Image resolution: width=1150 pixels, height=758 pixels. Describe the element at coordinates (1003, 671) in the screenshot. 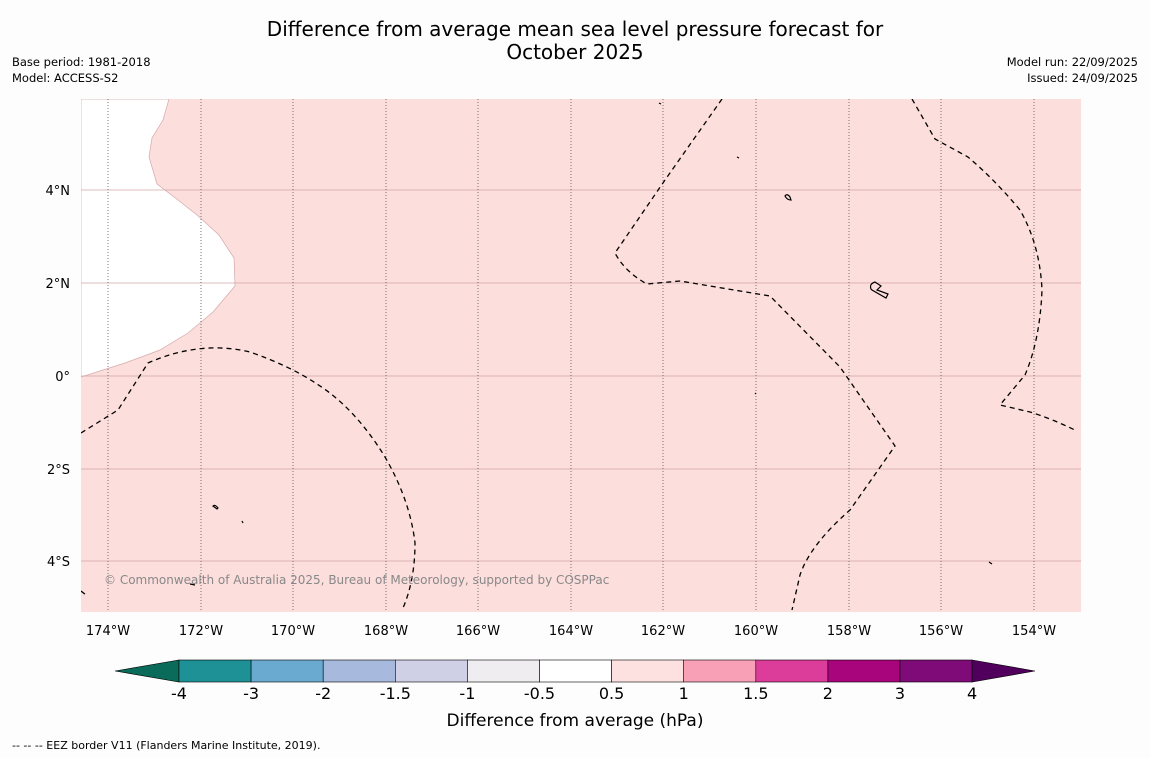

I see `colorbar-extend-high` at that location.